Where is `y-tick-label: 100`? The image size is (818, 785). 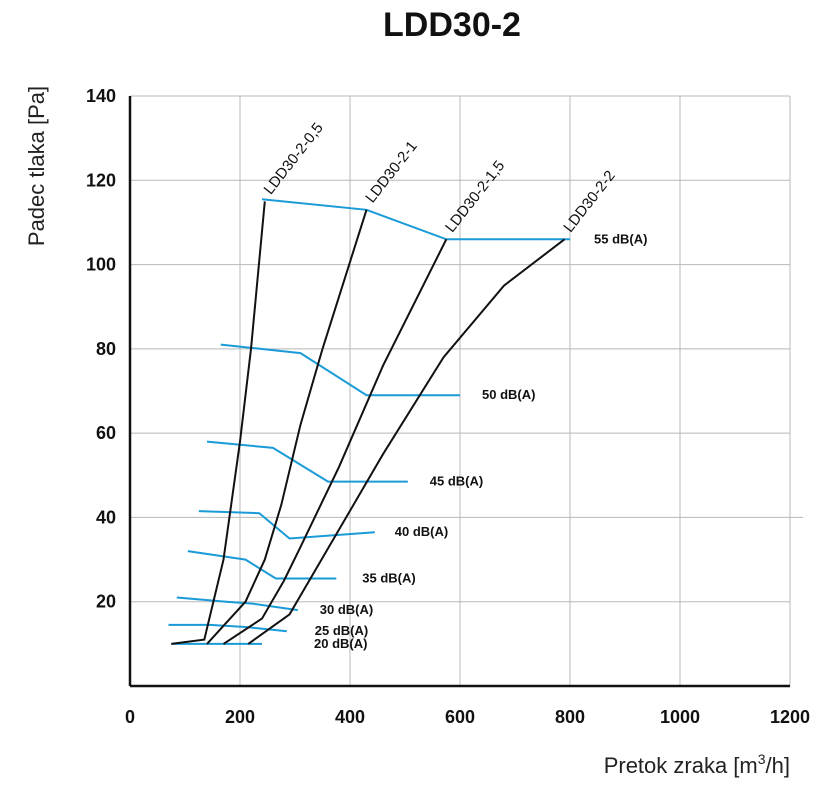 y-tick-label: 100 is located at coordinates (101, 265).